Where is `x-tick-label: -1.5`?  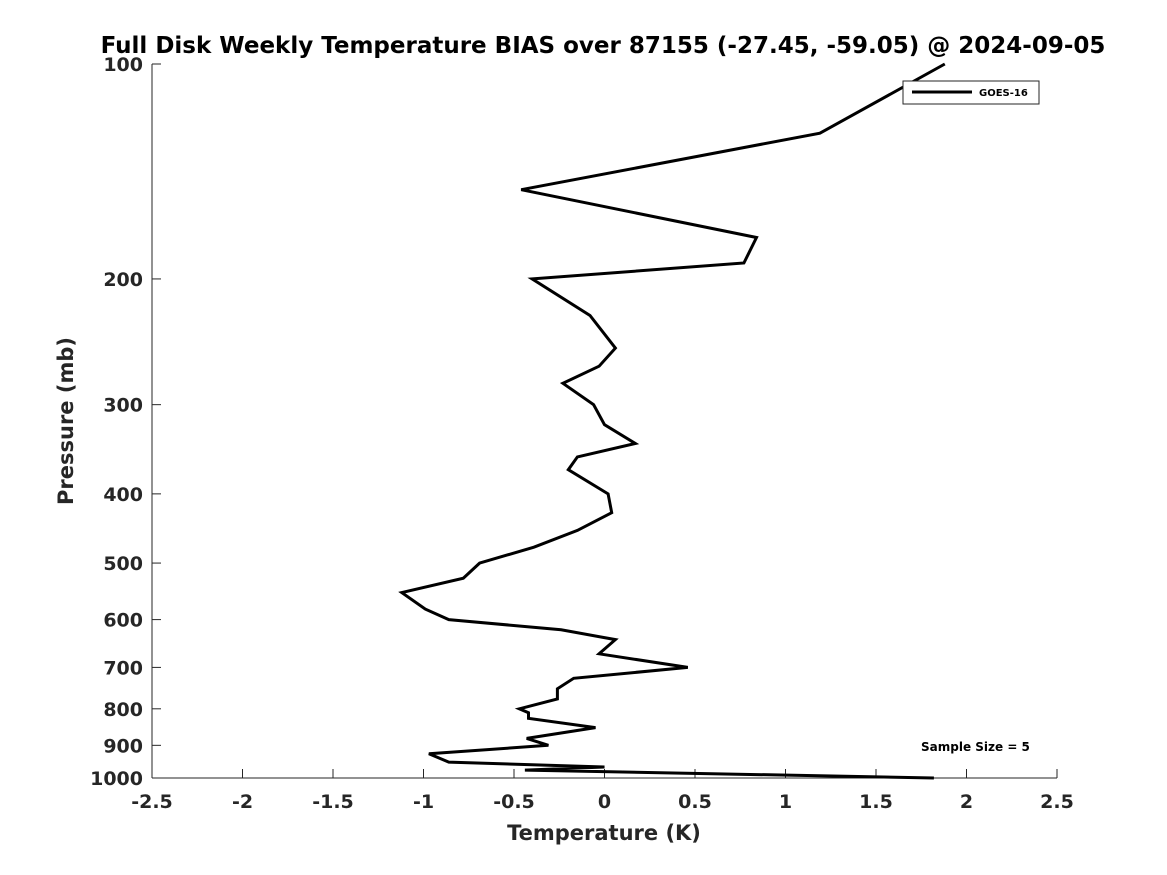 x-tick-label: -1.5 is located at coordinates (333, 802).